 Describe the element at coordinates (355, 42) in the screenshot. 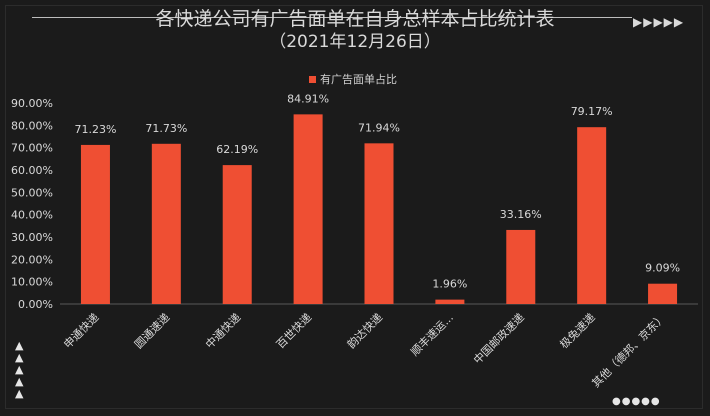

I see `title-subtitle: （2021年12月26日）` at that location.